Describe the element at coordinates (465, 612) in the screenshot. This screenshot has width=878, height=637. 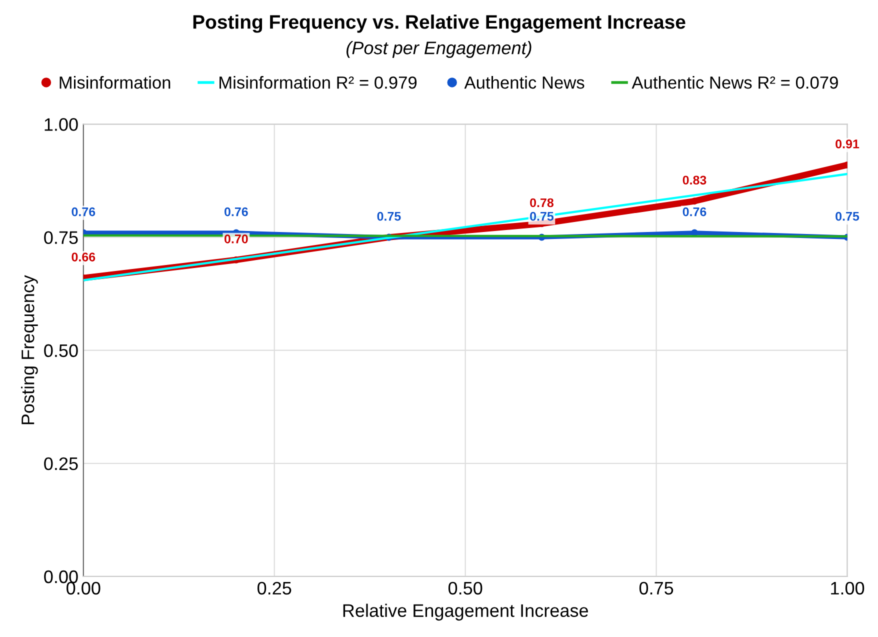
I see `x-axis-title: Relative Engagement Increase` at that location.